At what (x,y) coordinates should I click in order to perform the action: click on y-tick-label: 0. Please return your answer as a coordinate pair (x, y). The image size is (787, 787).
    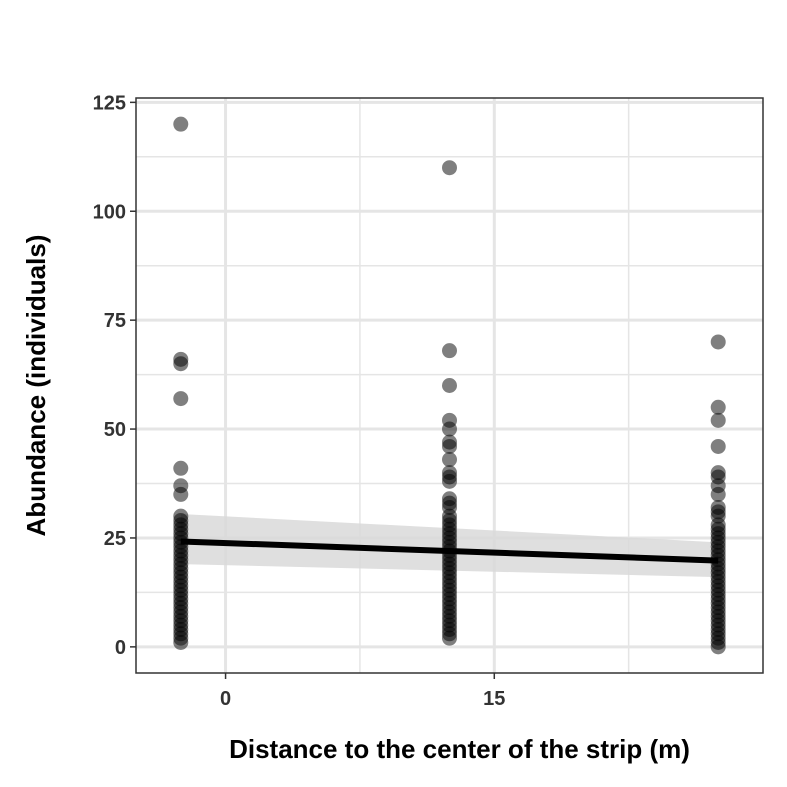
    Looking at the image, I should click on (120, 648).